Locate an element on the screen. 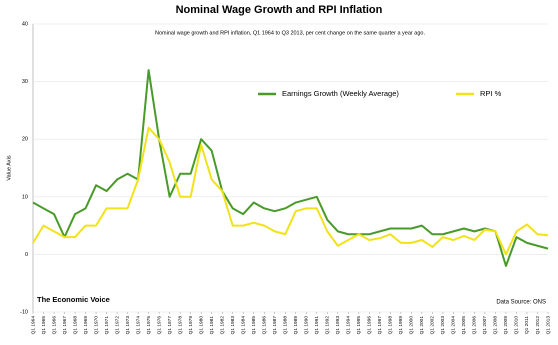 Image resolution: width=558 pixels, height=345 pixels. x-tick-label: Q1 1994 is located at coordinates (349, 325).